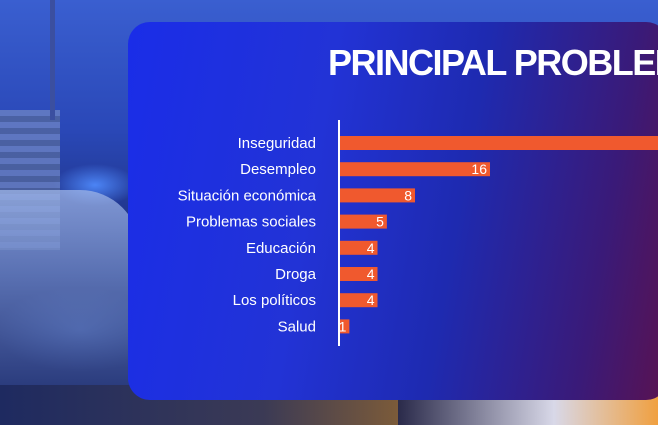 This screenshot has width=658, height=425. What do you see at coordinates (52, 60) in the screenshot?
I see `background-pole` at bounding box center [52, 60].